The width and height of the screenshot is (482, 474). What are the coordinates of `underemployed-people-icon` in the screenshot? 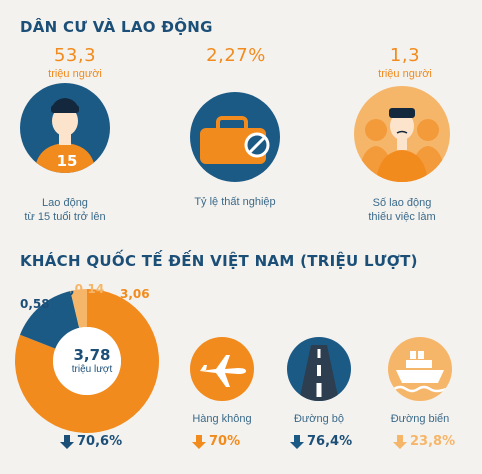 It's located at (402, 134).